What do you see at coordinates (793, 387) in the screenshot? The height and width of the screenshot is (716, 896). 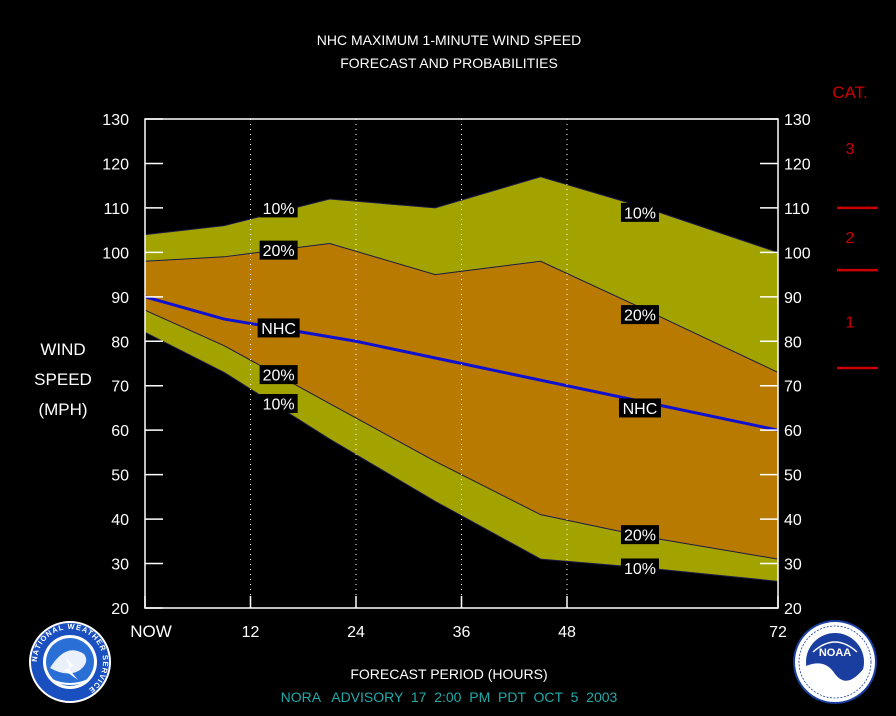 I see `y-tick-label-right: 70` at bounding box center [793, 387].